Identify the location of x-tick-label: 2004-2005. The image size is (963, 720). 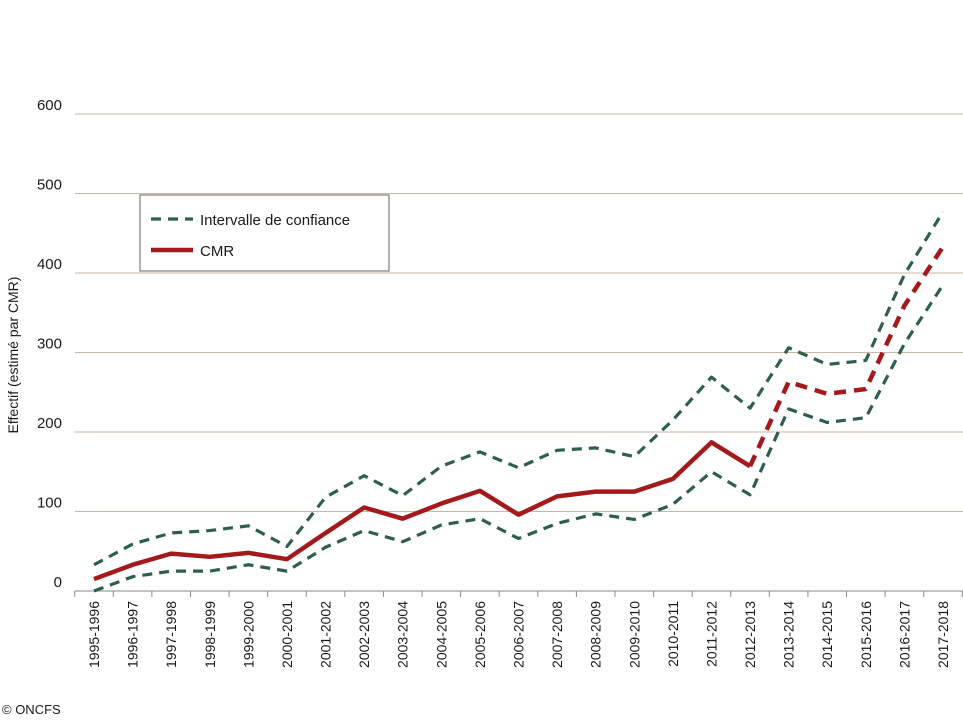
(441, 634).